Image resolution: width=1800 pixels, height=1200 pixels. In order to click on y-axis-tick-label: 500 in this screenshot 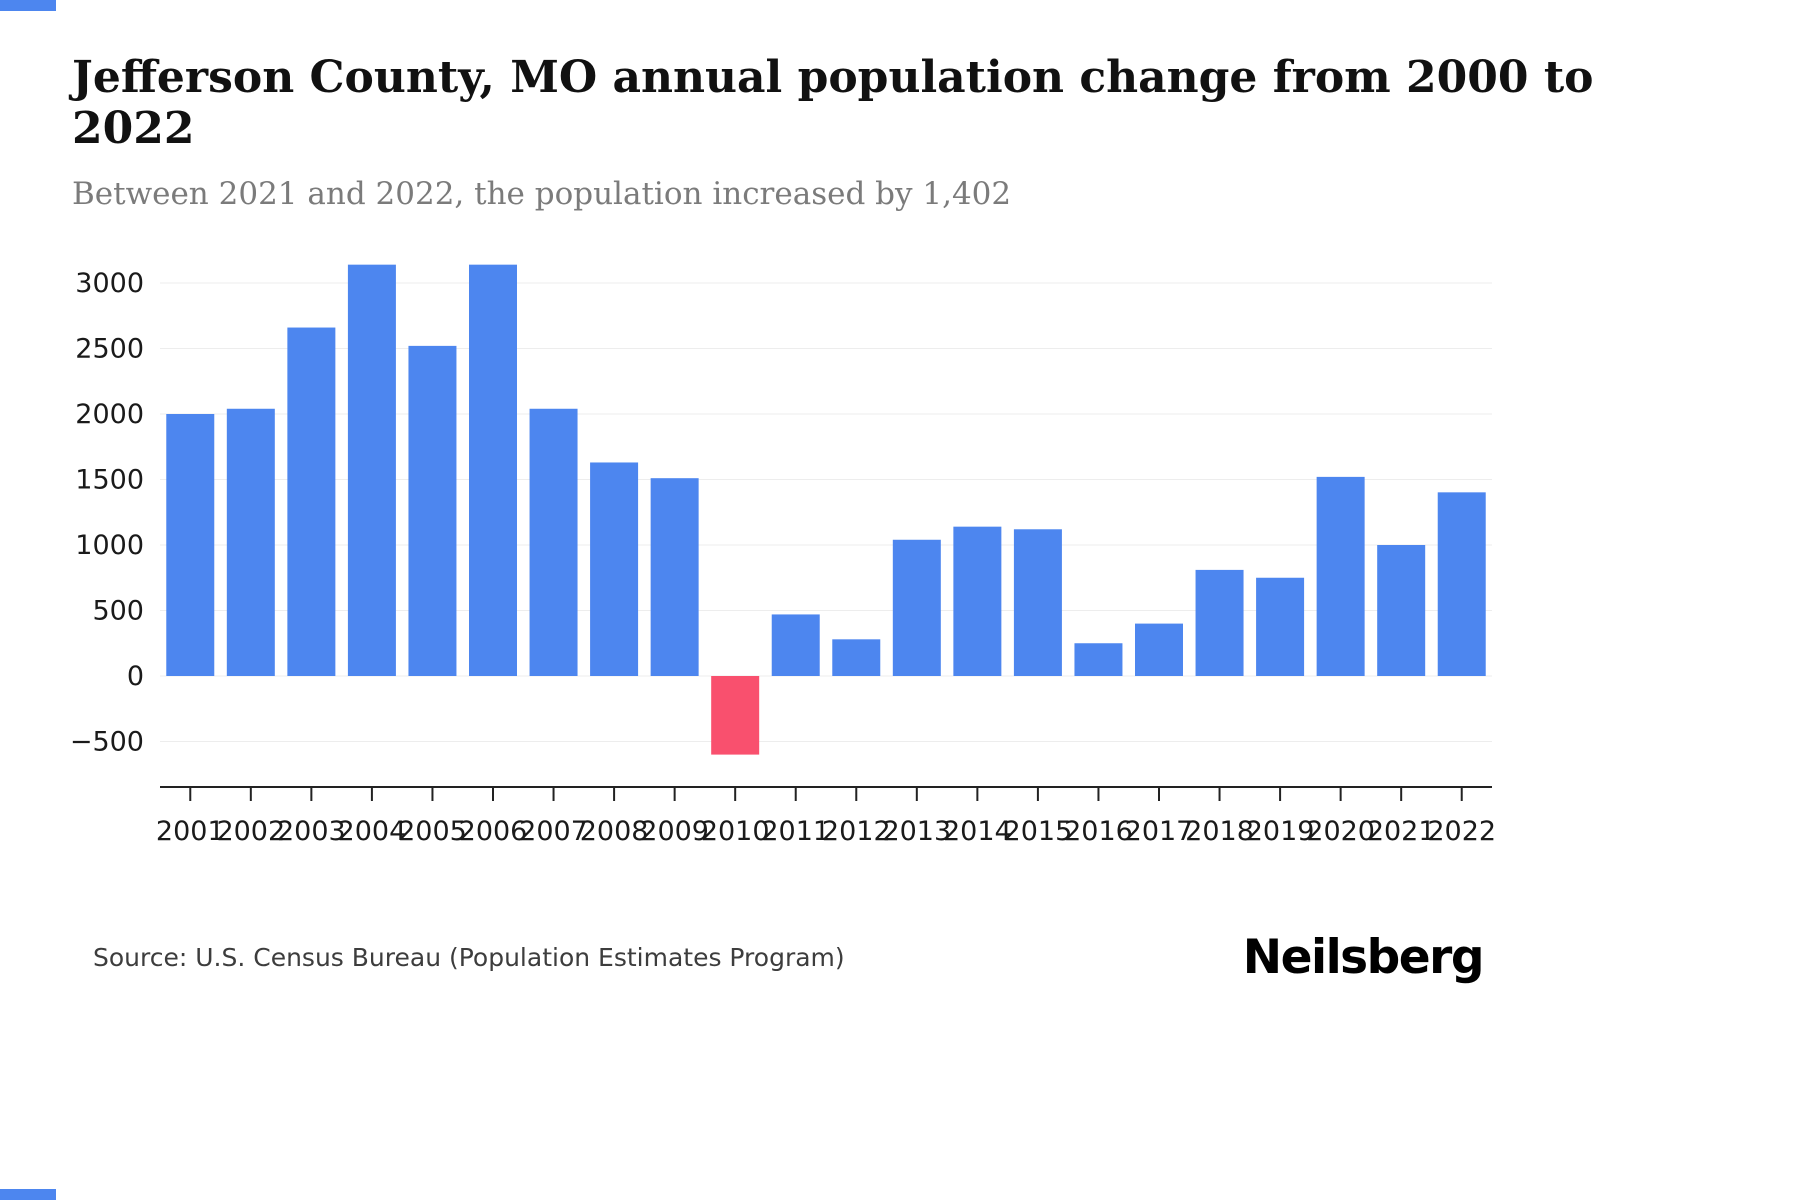, I will do `click(118, 611)`.